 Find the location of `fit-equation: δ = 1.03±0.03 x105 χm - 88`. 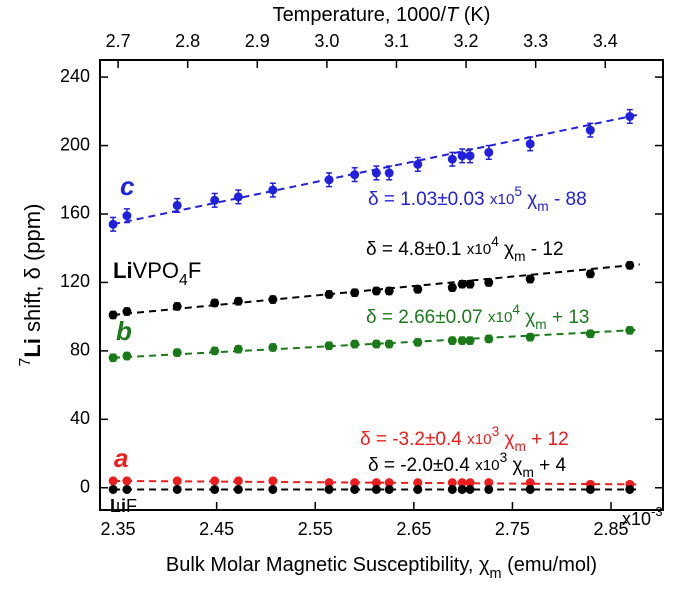

fit-equation: δ = 1.03±0.03 x105 χm - 88 is located at coordinates (477, 199).